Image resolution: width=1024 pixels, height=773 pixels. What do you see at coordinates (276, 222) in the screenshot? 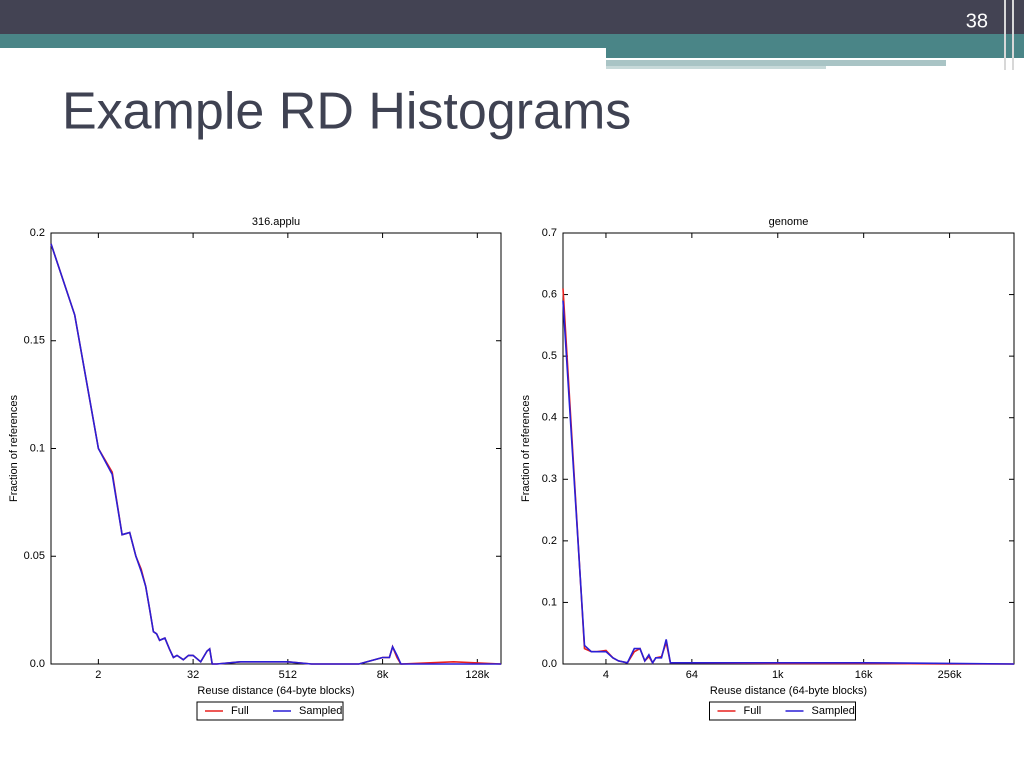
I see `chart-title: 316.applu` at bounding box center [276, 222].